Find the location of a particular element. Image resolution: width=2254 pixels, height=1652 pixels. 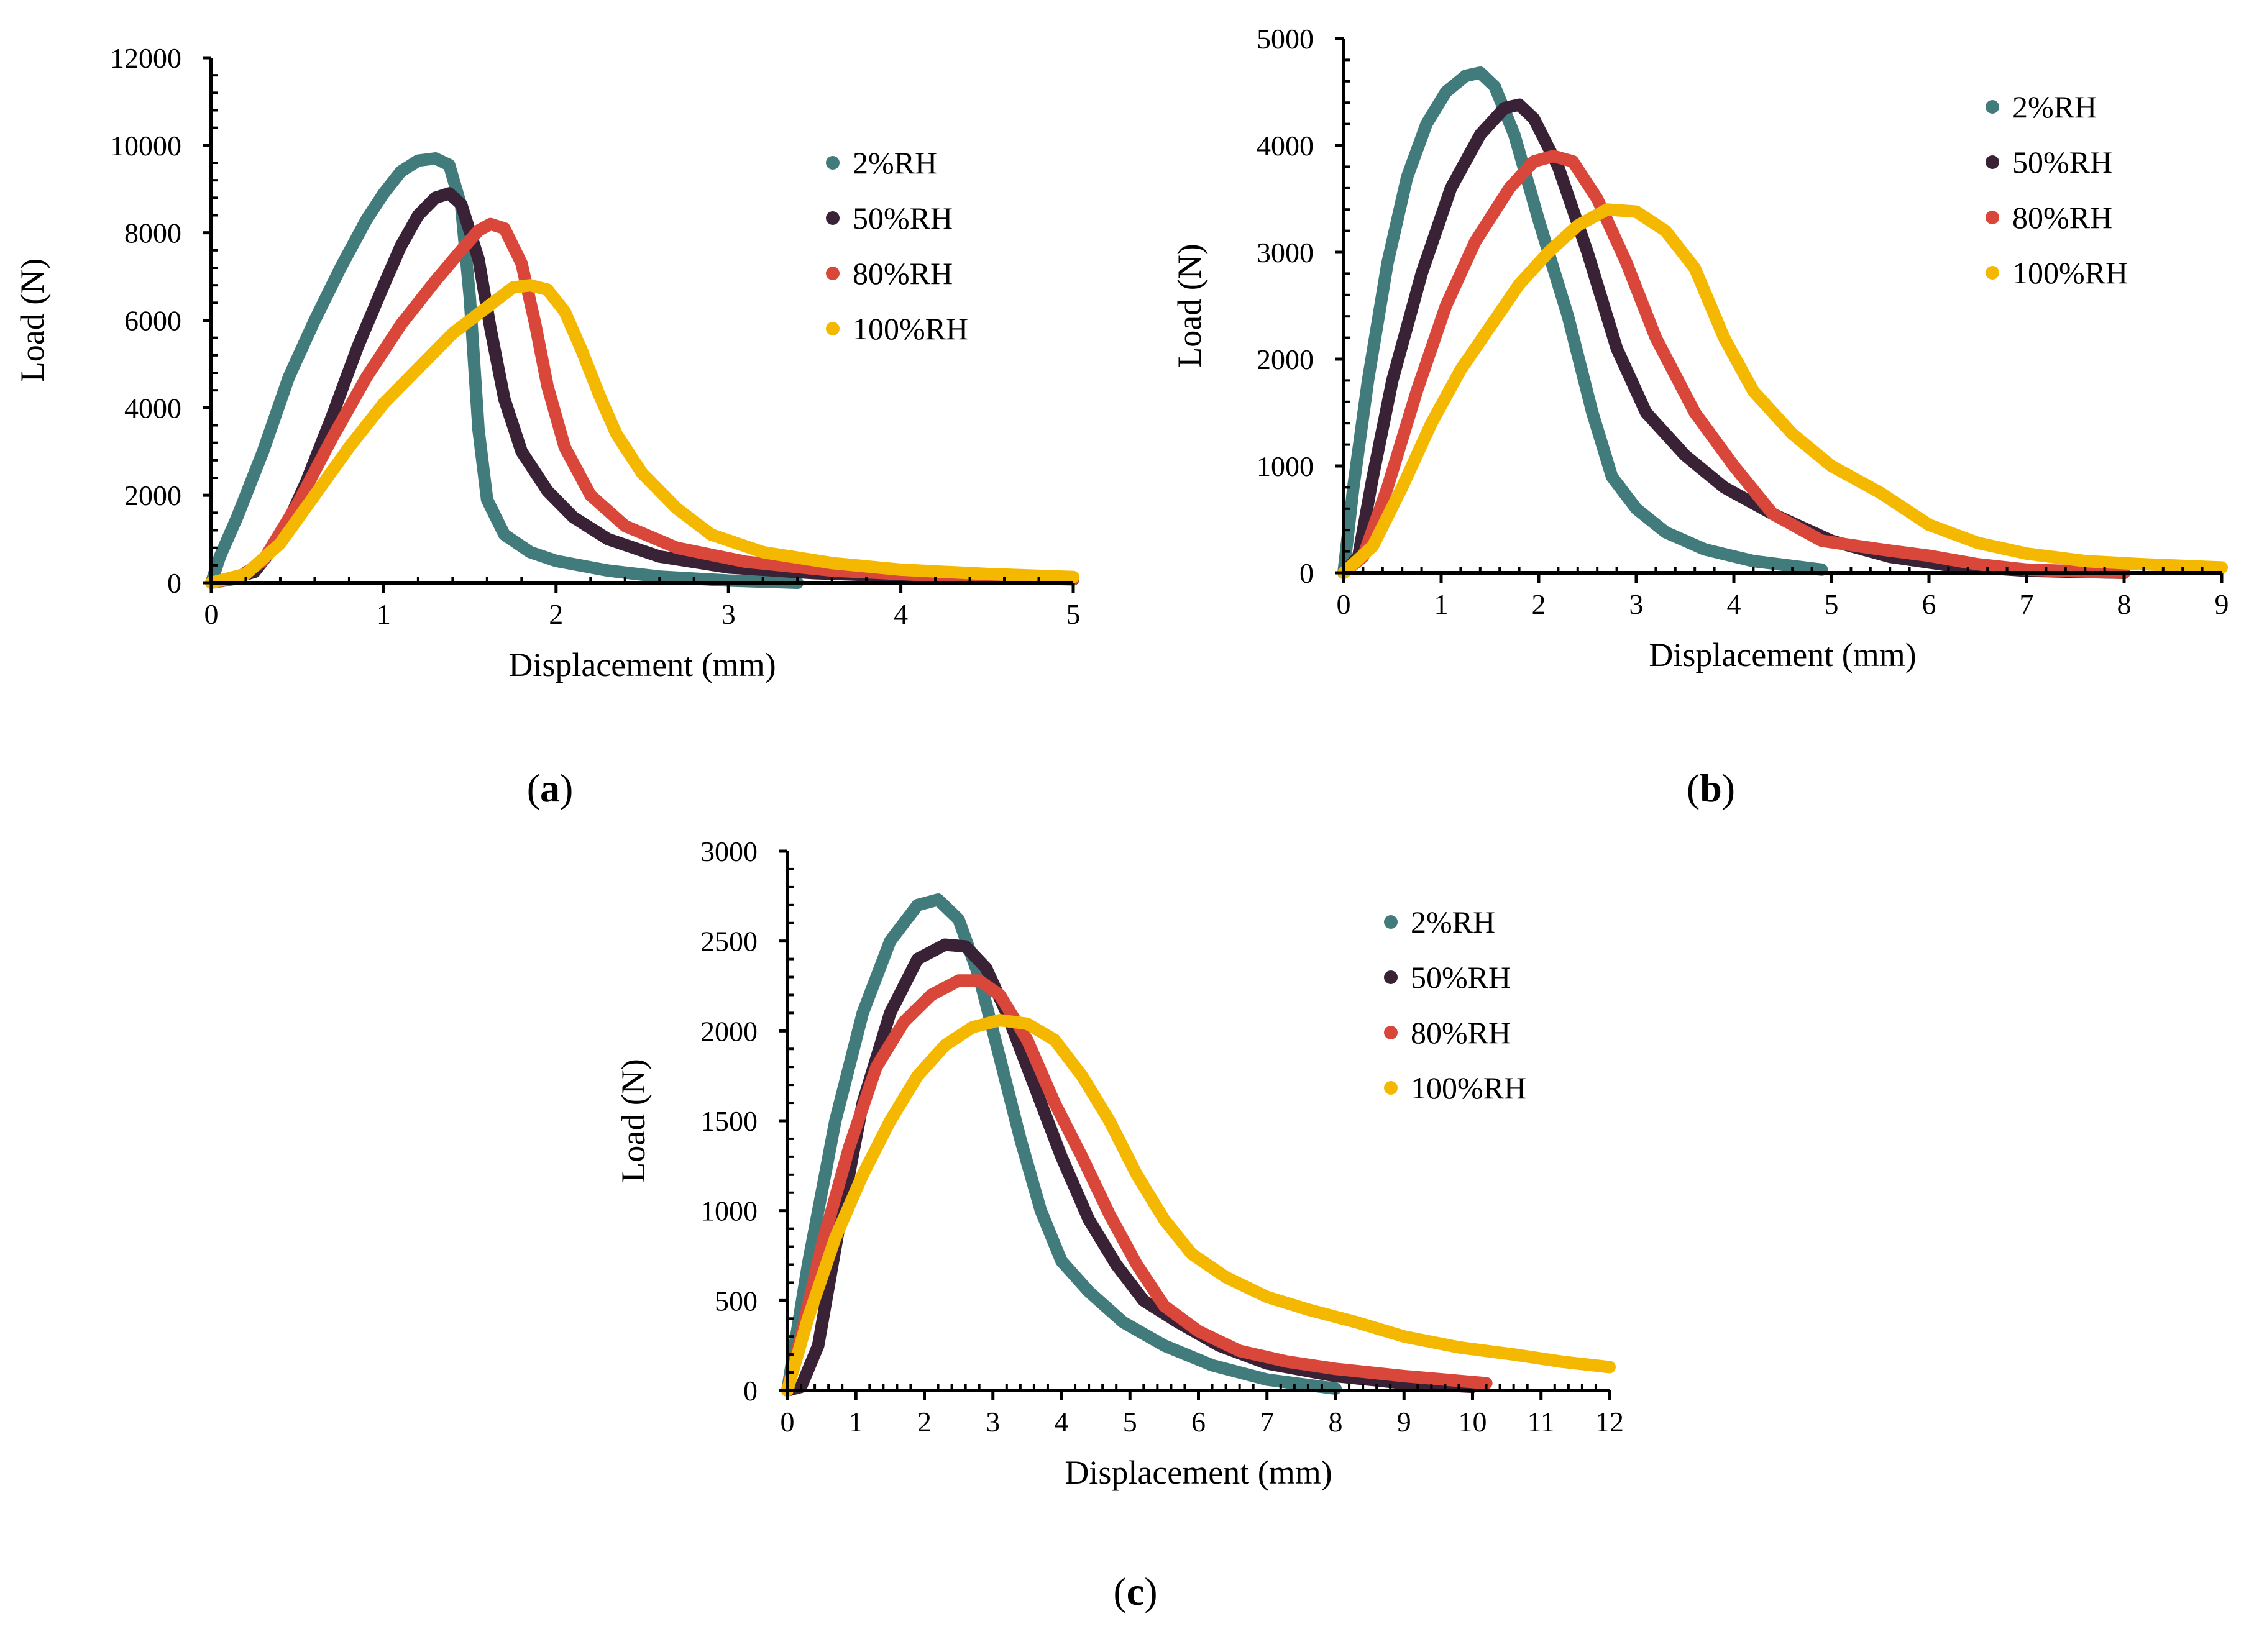

y-tick-label: 12000 is located at coordinates (145, 58).